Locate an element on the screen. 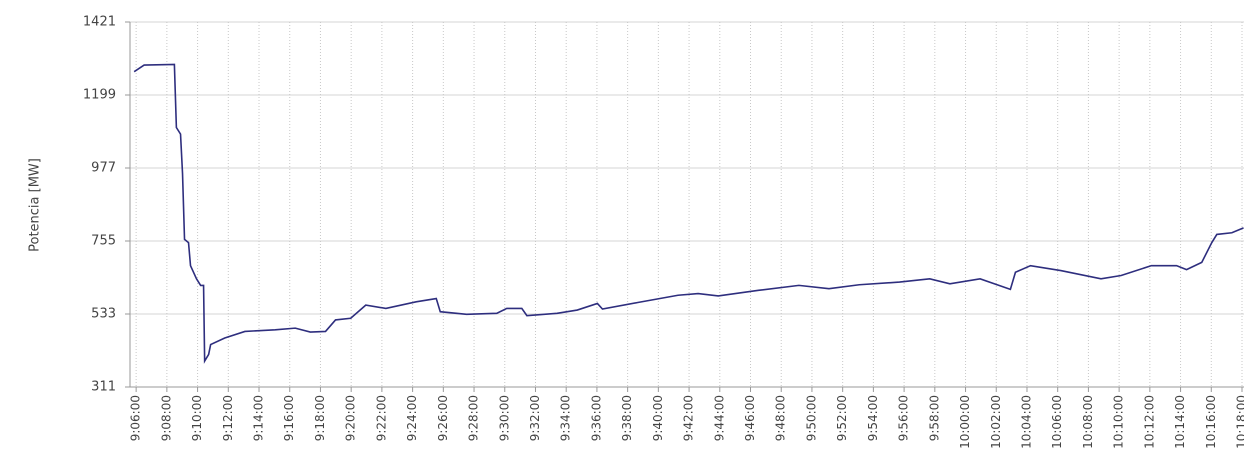 Image resolution: width=1244 pixels, height=465 pixels. x-tick-label: 9:34:00 is located at coordinates (566, 418).